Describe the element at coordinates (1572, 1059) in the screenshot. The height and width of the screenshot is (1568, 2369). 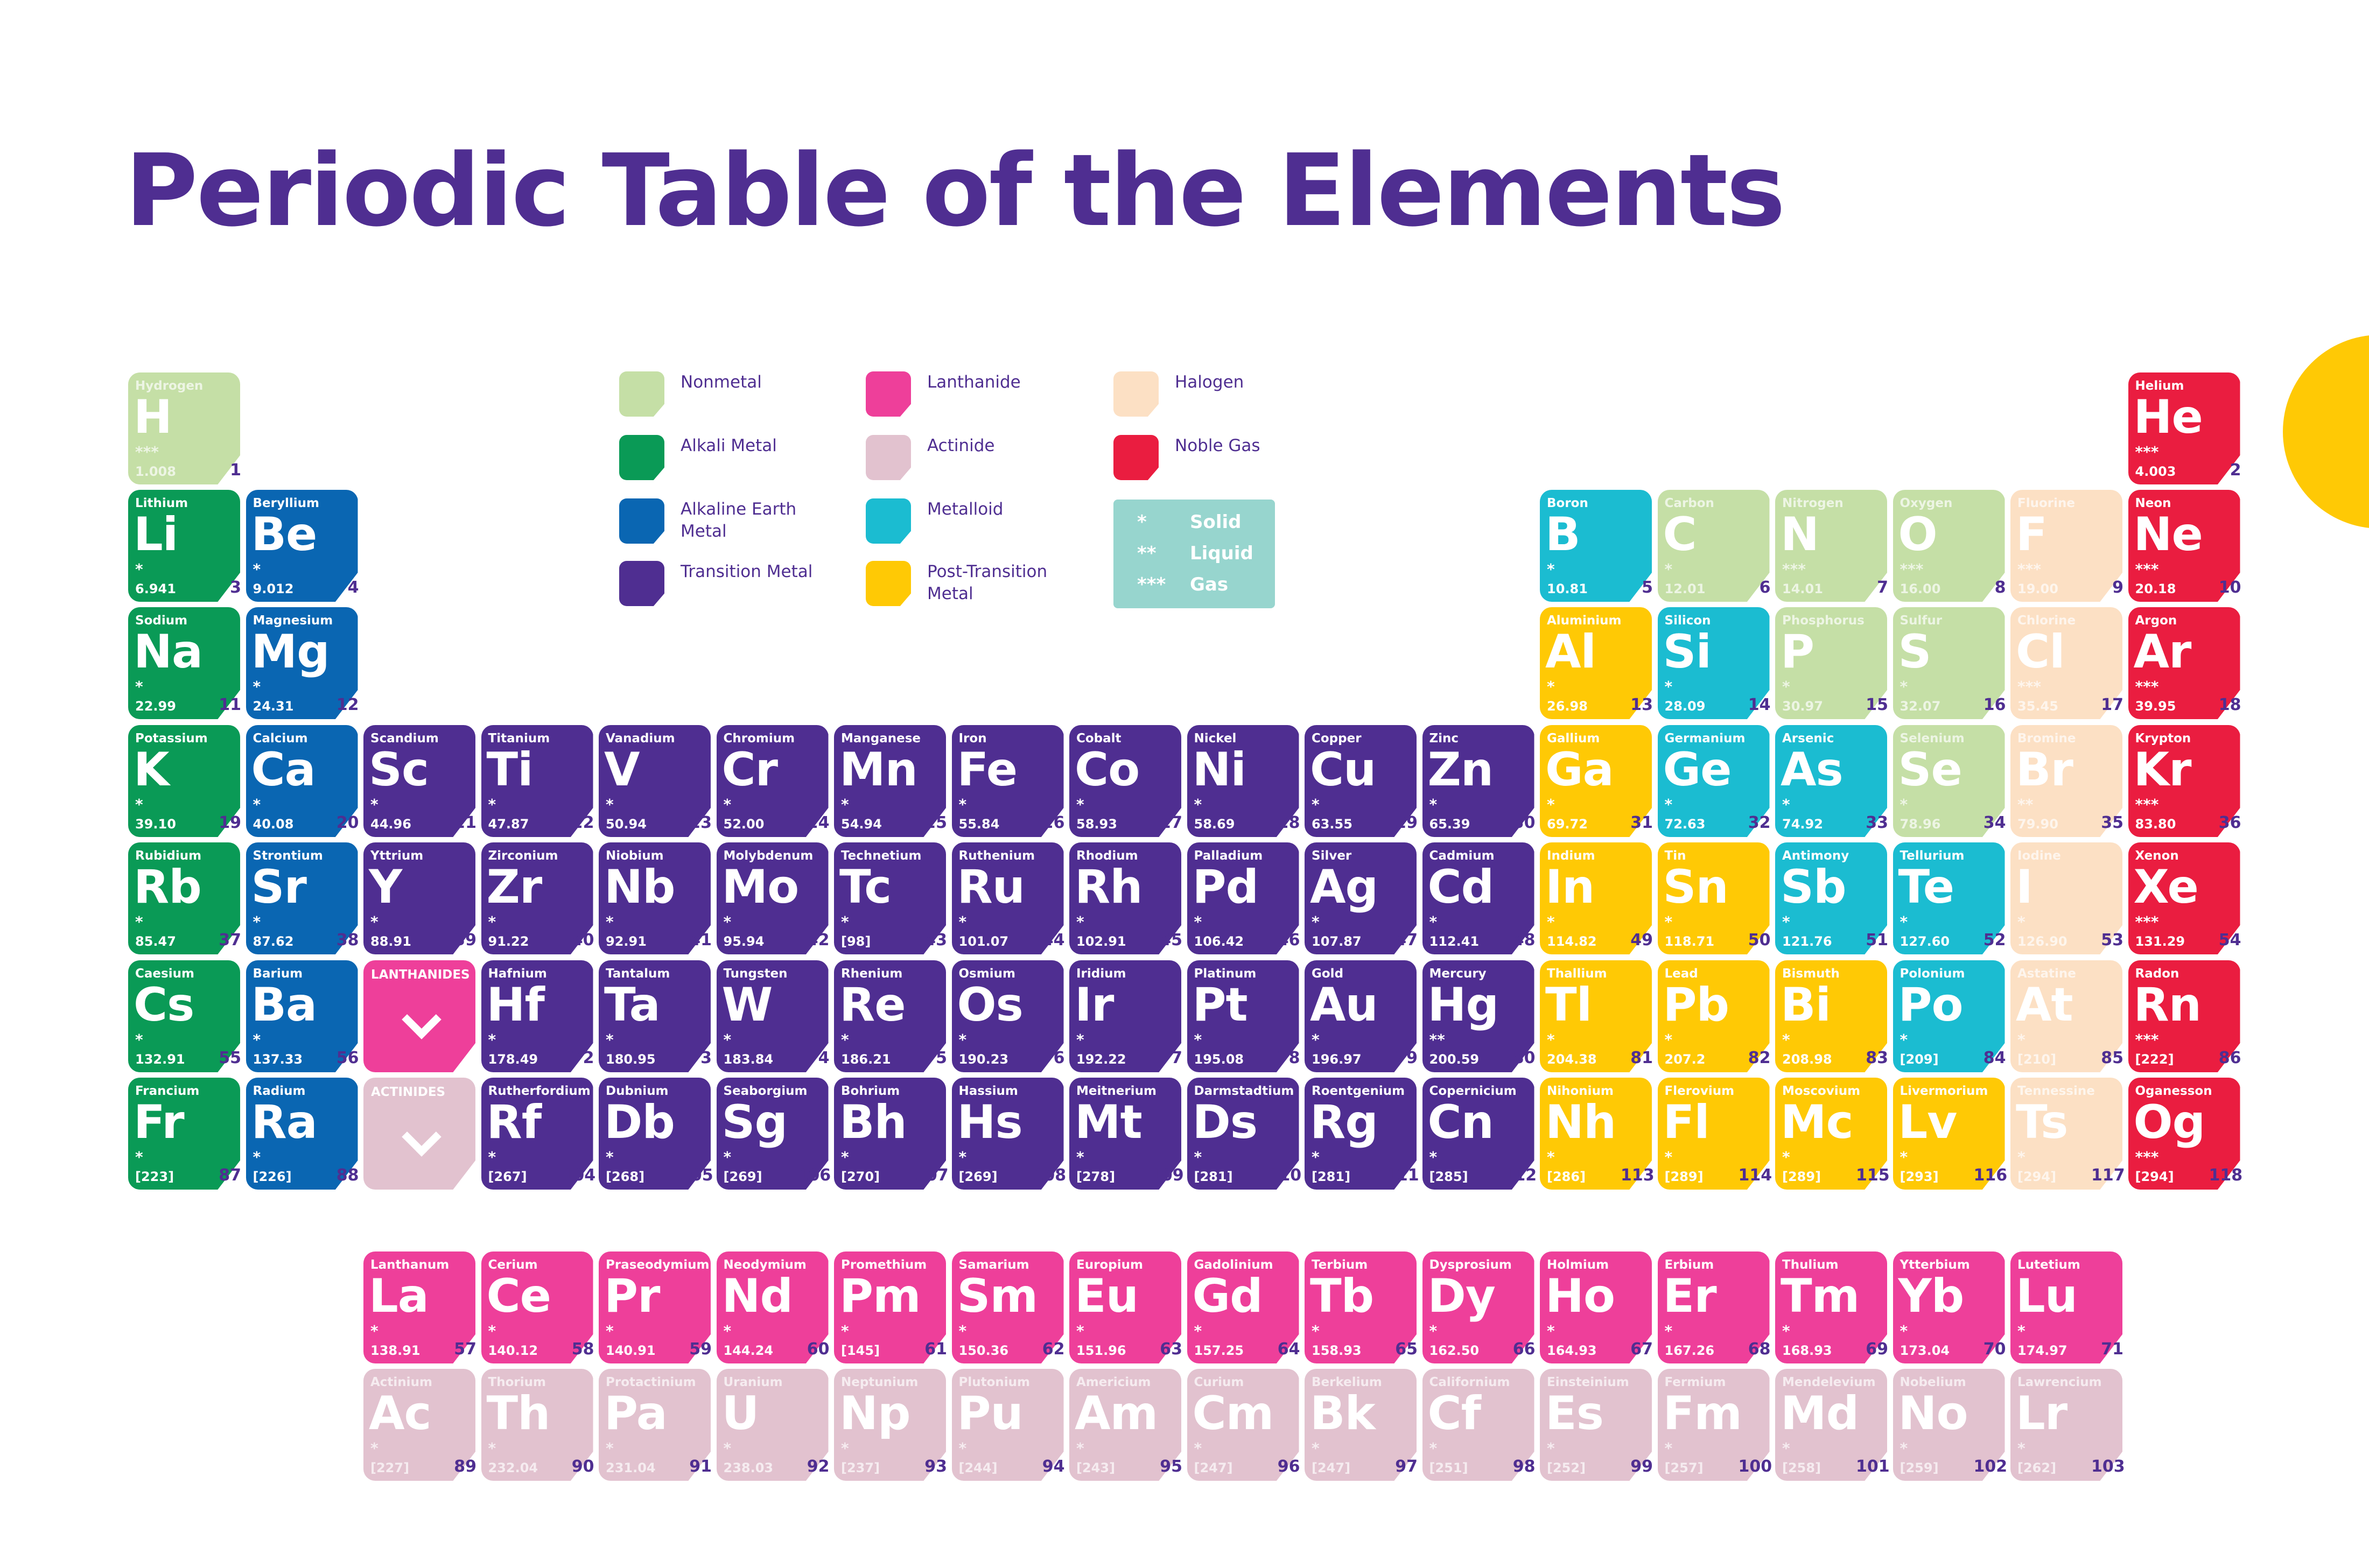
I see `element-mass: 204.38` at that location.